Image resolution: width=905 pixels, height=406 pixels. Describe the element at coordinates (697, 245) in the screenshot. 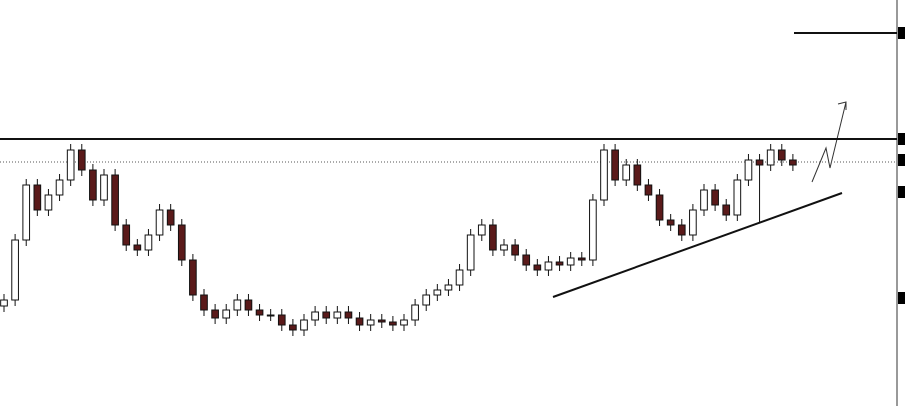

I see `trendline` at that location.